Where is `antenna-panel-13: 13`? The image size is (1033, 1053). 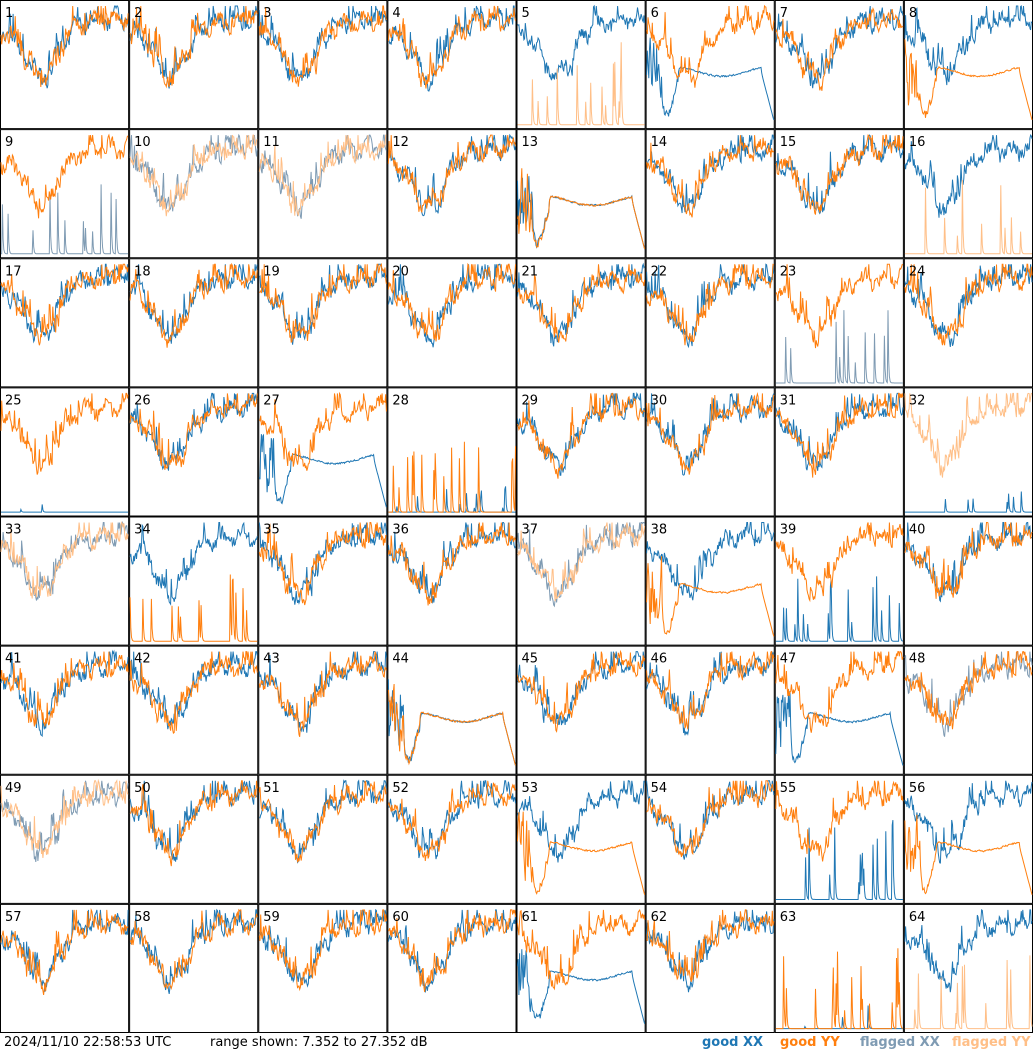
antenna-panel-13: 13 is located at coordinates (581, 194).